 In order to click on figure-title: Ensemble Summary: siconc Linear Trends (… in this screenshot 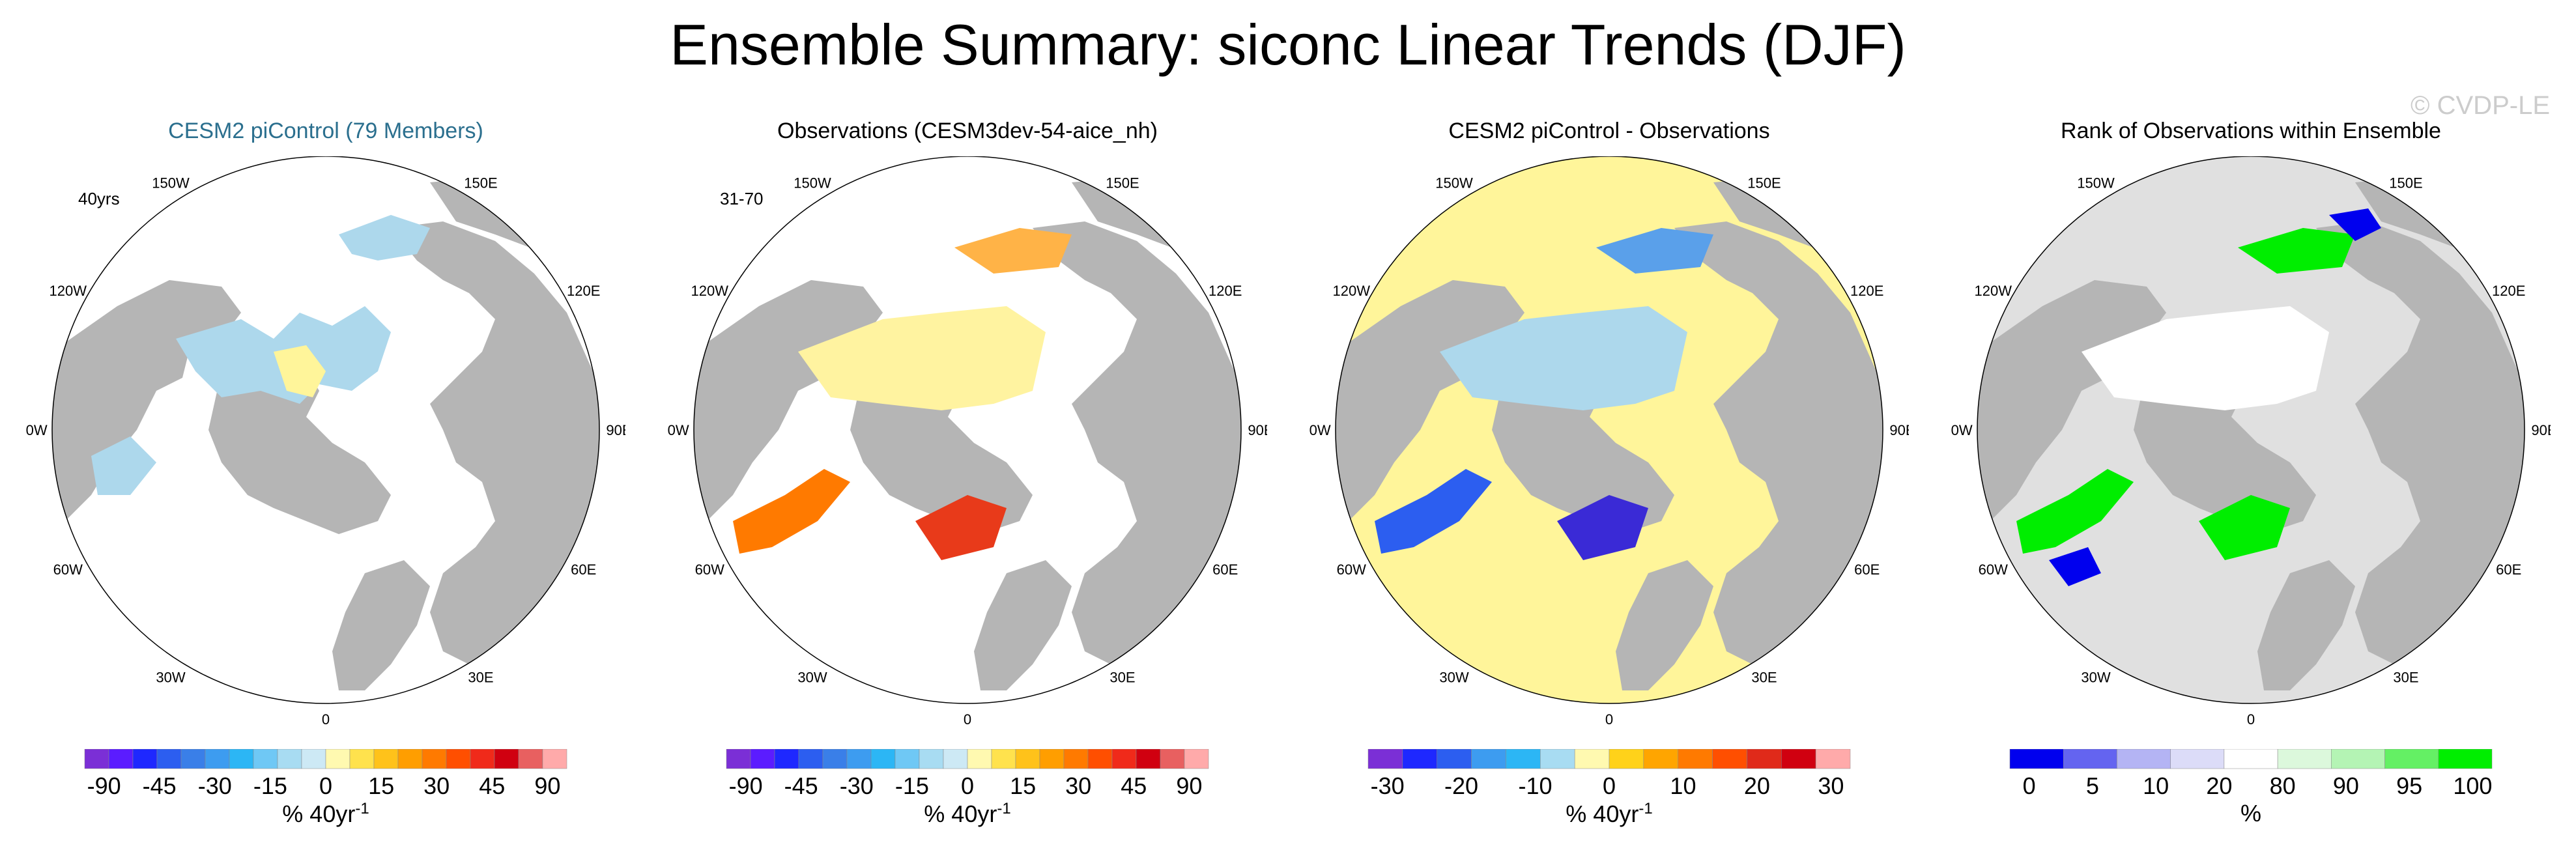, I will do `click(1288, 44)`.